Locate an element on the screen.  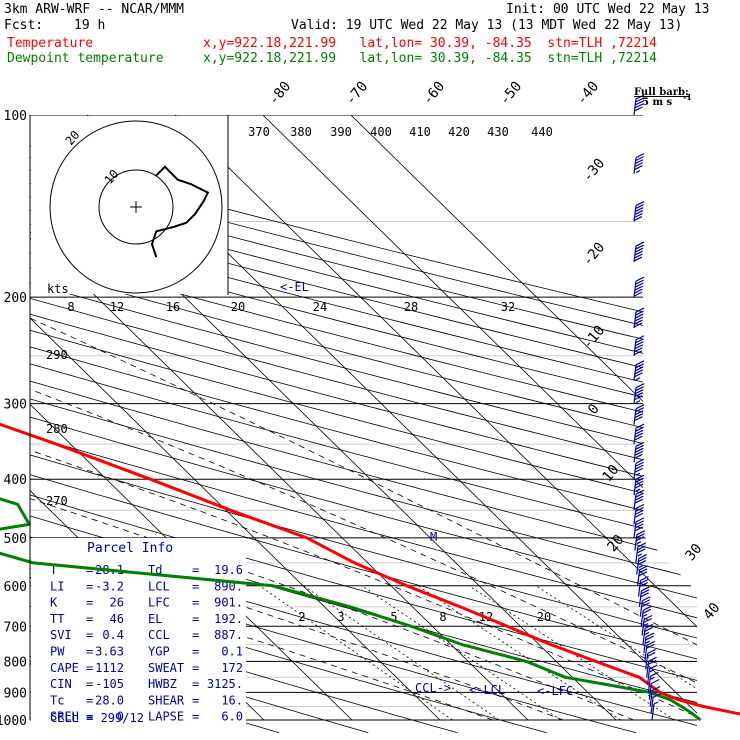
ccl-marker: CCL-> is located at coordinates (433, 688).